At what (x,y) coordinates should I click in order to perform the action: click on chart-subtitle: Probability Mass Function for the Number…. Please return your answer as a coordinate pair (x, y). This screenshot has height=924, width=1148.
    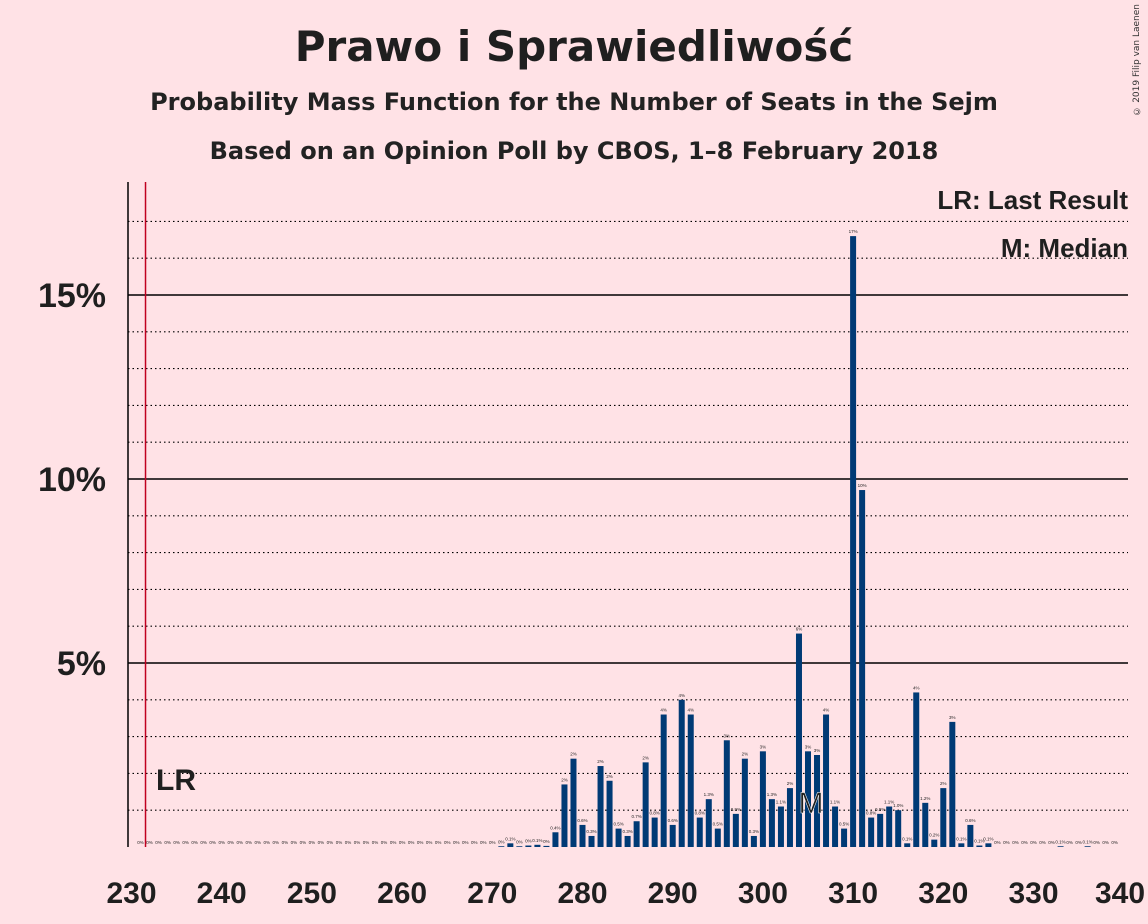
    Looking at the image, I should click on (574, 102).